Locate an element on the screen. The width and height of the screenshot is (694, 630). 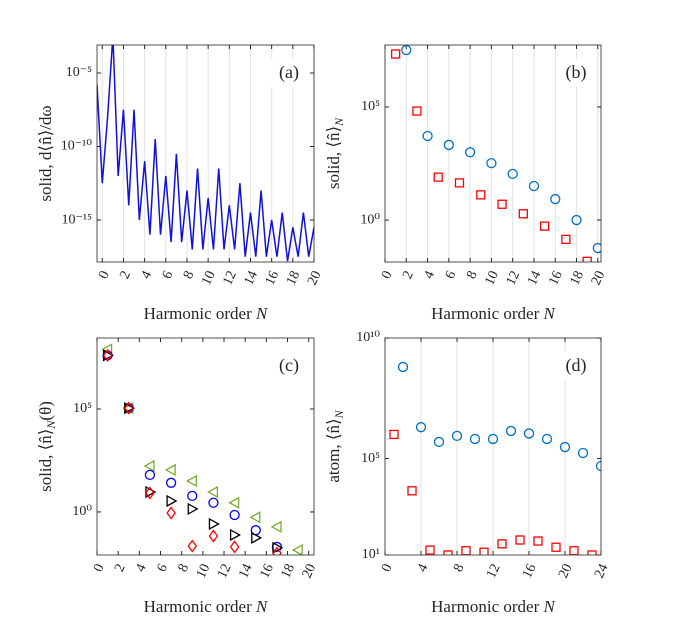
x-tick-label: 6 is located at coordinates (451, 275).